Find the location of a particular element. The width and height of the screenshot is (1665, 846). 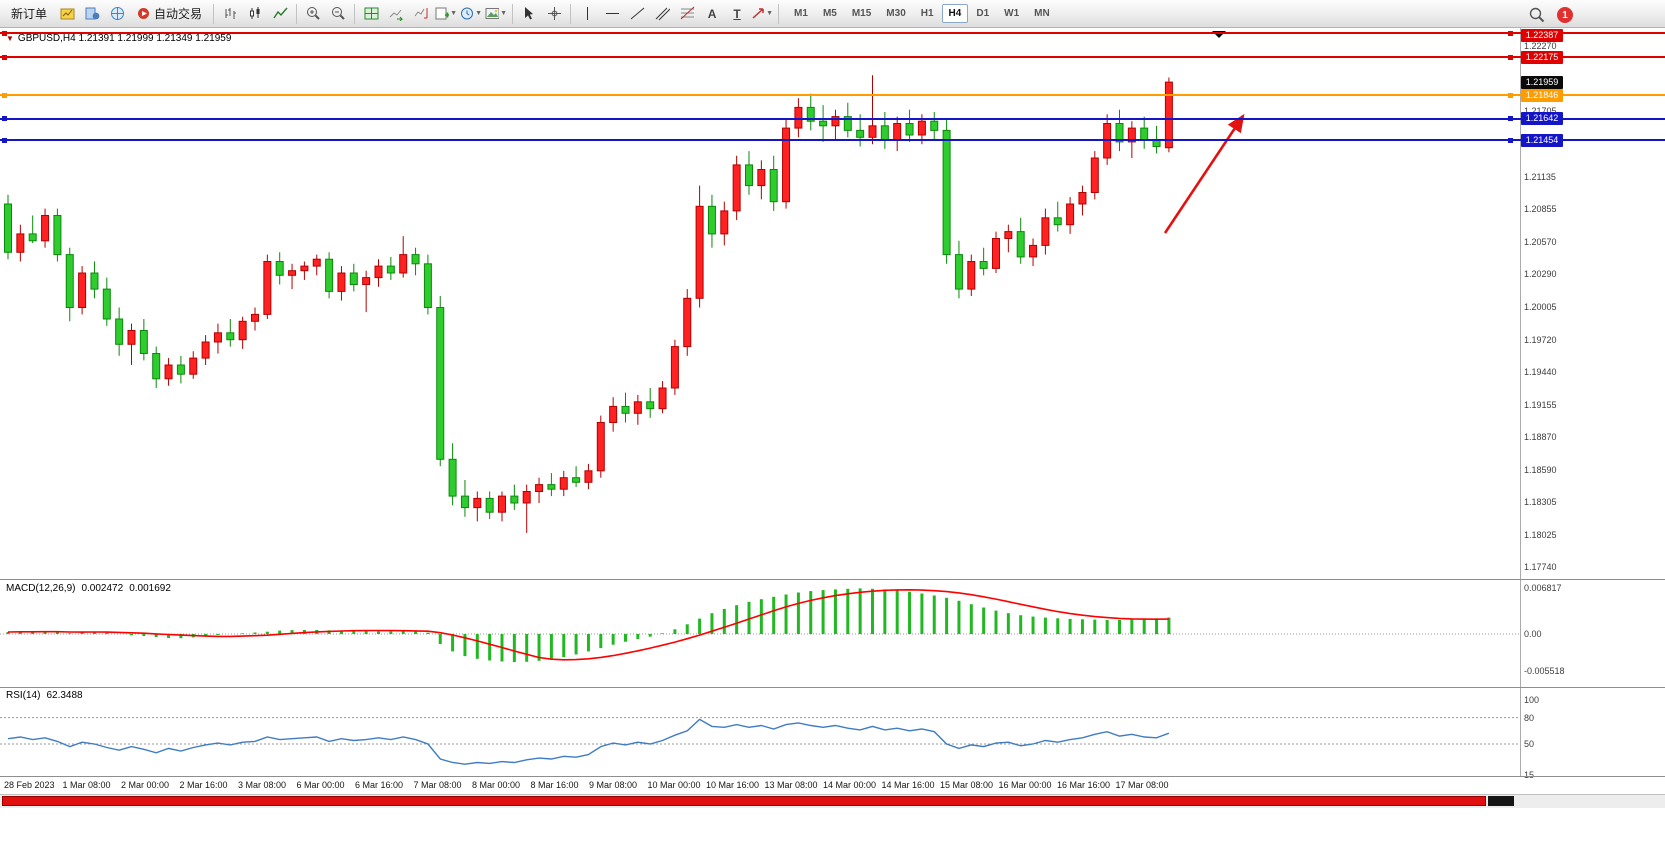

auto-trading-button: 自动交易 is located at coordinates (169, 13).